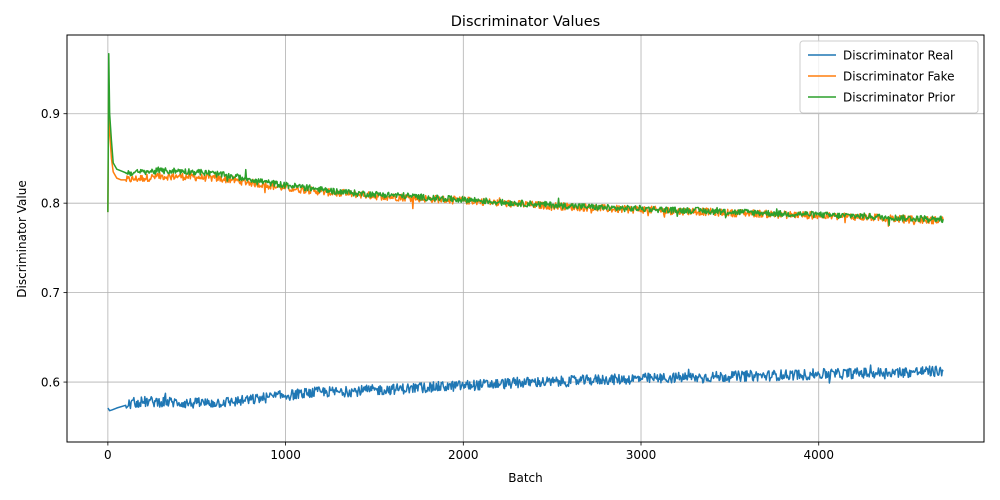  I want to click on x-tick-label: 2000, so click(463, 455).